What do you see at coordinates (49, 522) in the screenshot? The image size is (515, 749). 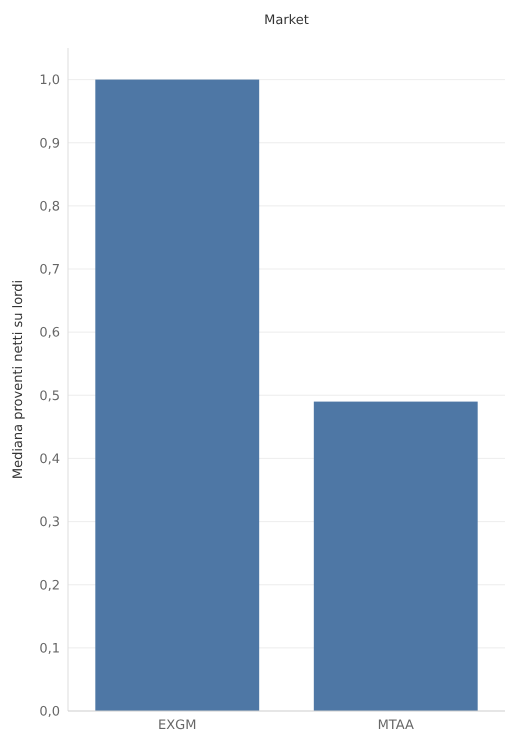 I see `y-tick-label: 0,3` at bounding box center [49, 522].